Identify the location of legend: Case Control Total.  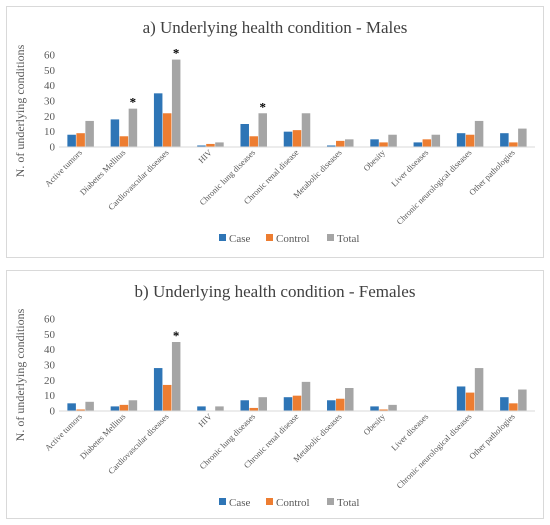
(289, 503).